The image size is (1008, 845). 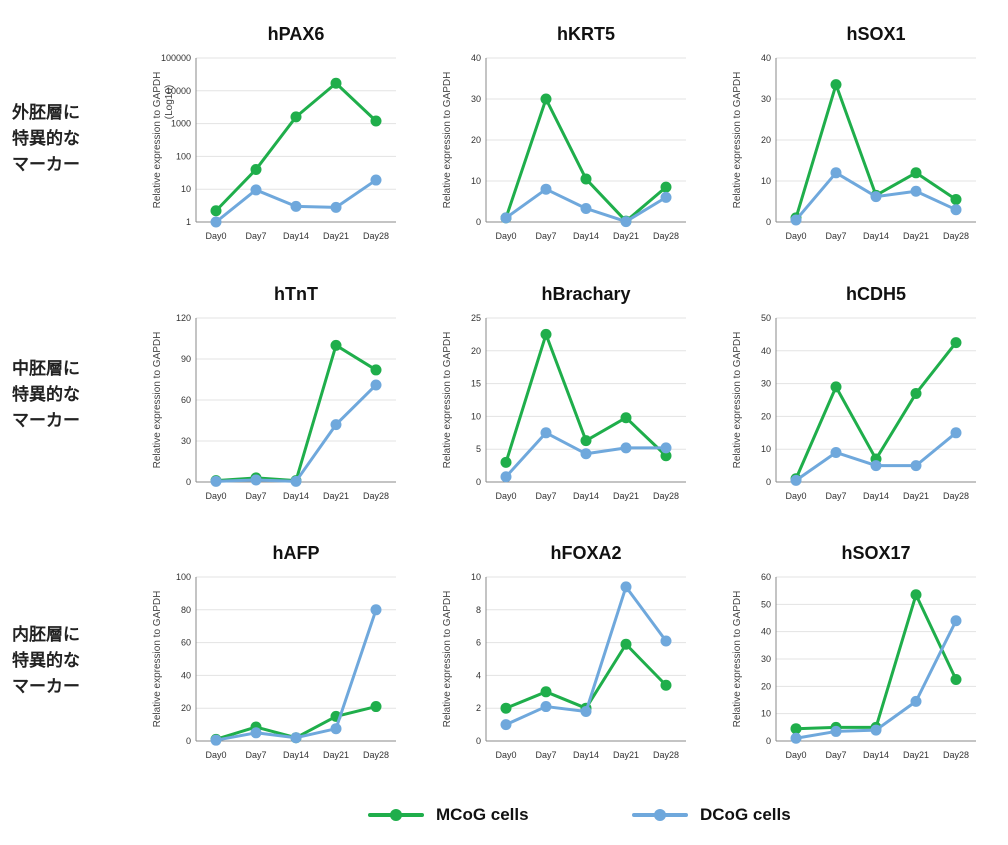 I want to click on y-tick-label: 25, so click(x=476, y=318).